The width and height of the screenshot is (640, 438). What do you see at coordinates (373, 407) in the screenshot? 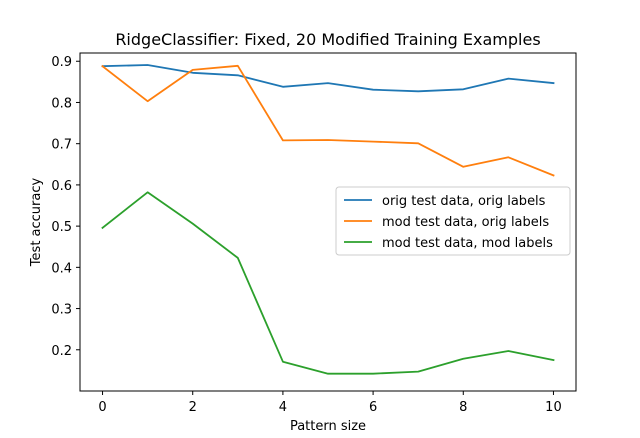
I see `x-tick-label: 6` at bounding box center [373, 407].